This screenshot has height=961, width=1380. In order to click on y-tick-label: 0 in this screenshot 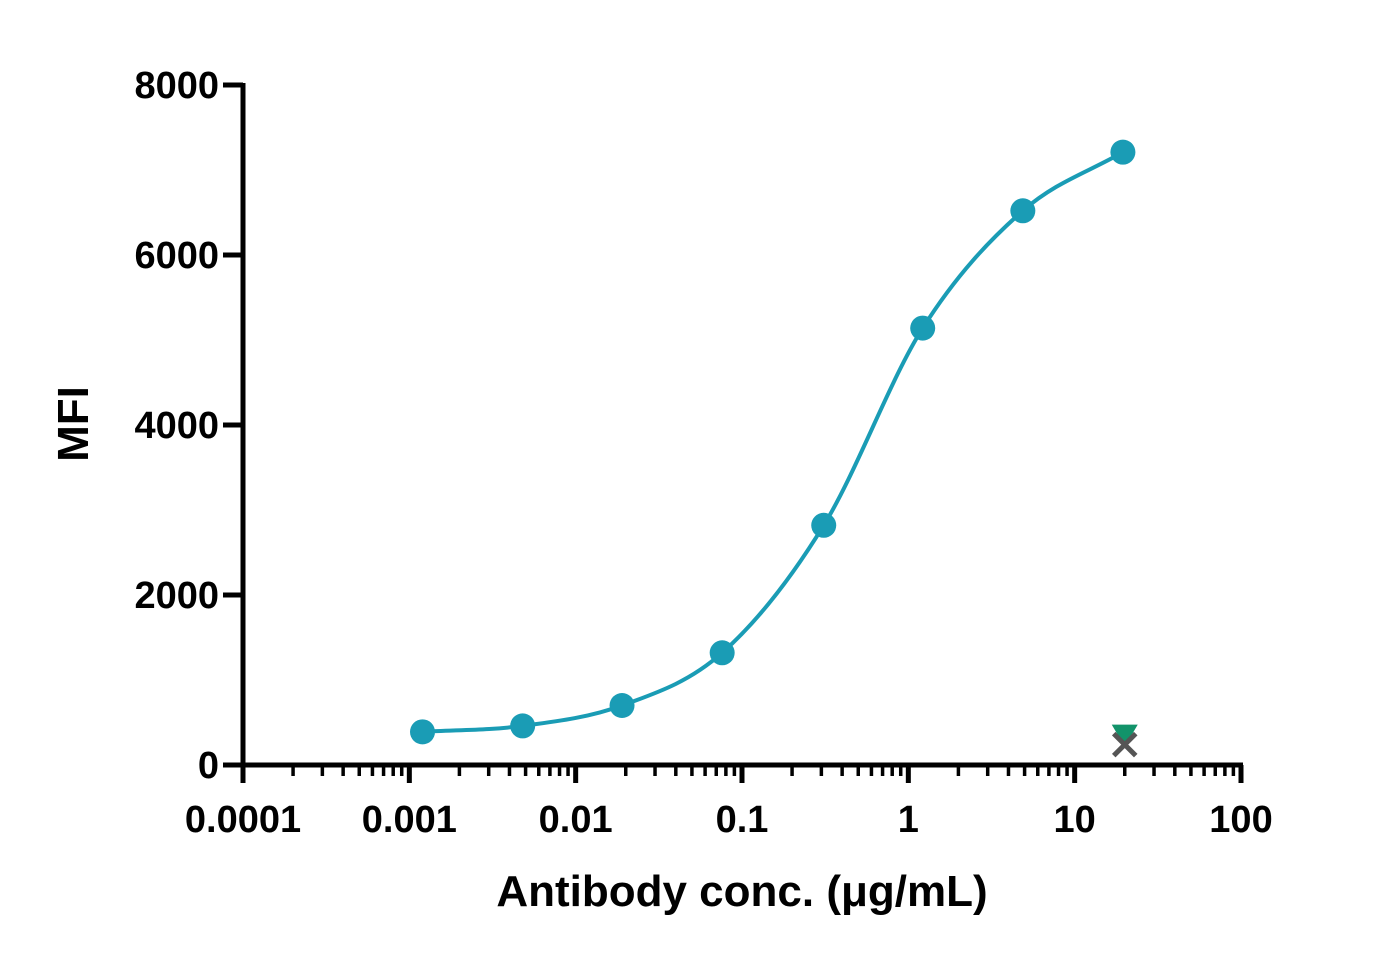, I will do `click(208, 766)`.